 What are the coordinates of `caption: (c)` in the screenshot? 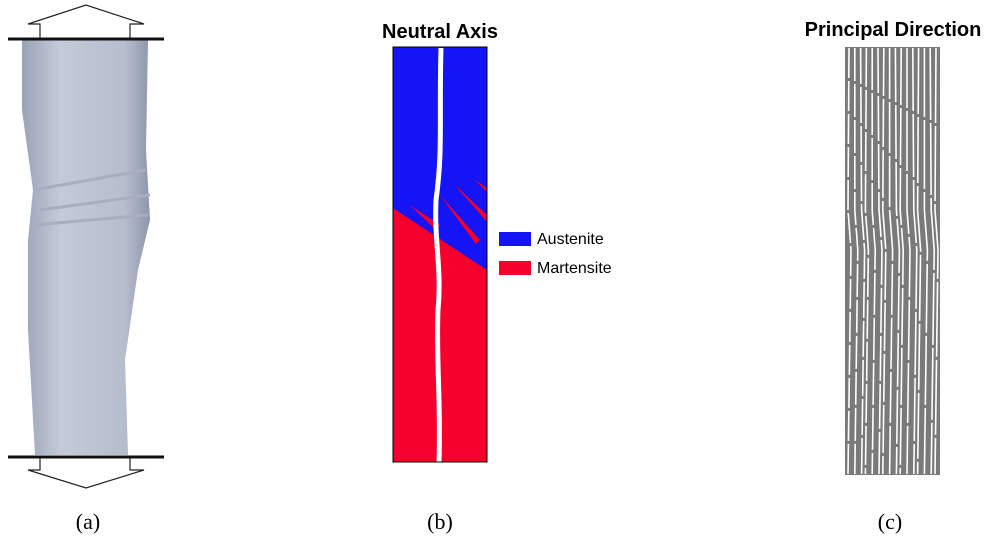 It's located at (890, 521).